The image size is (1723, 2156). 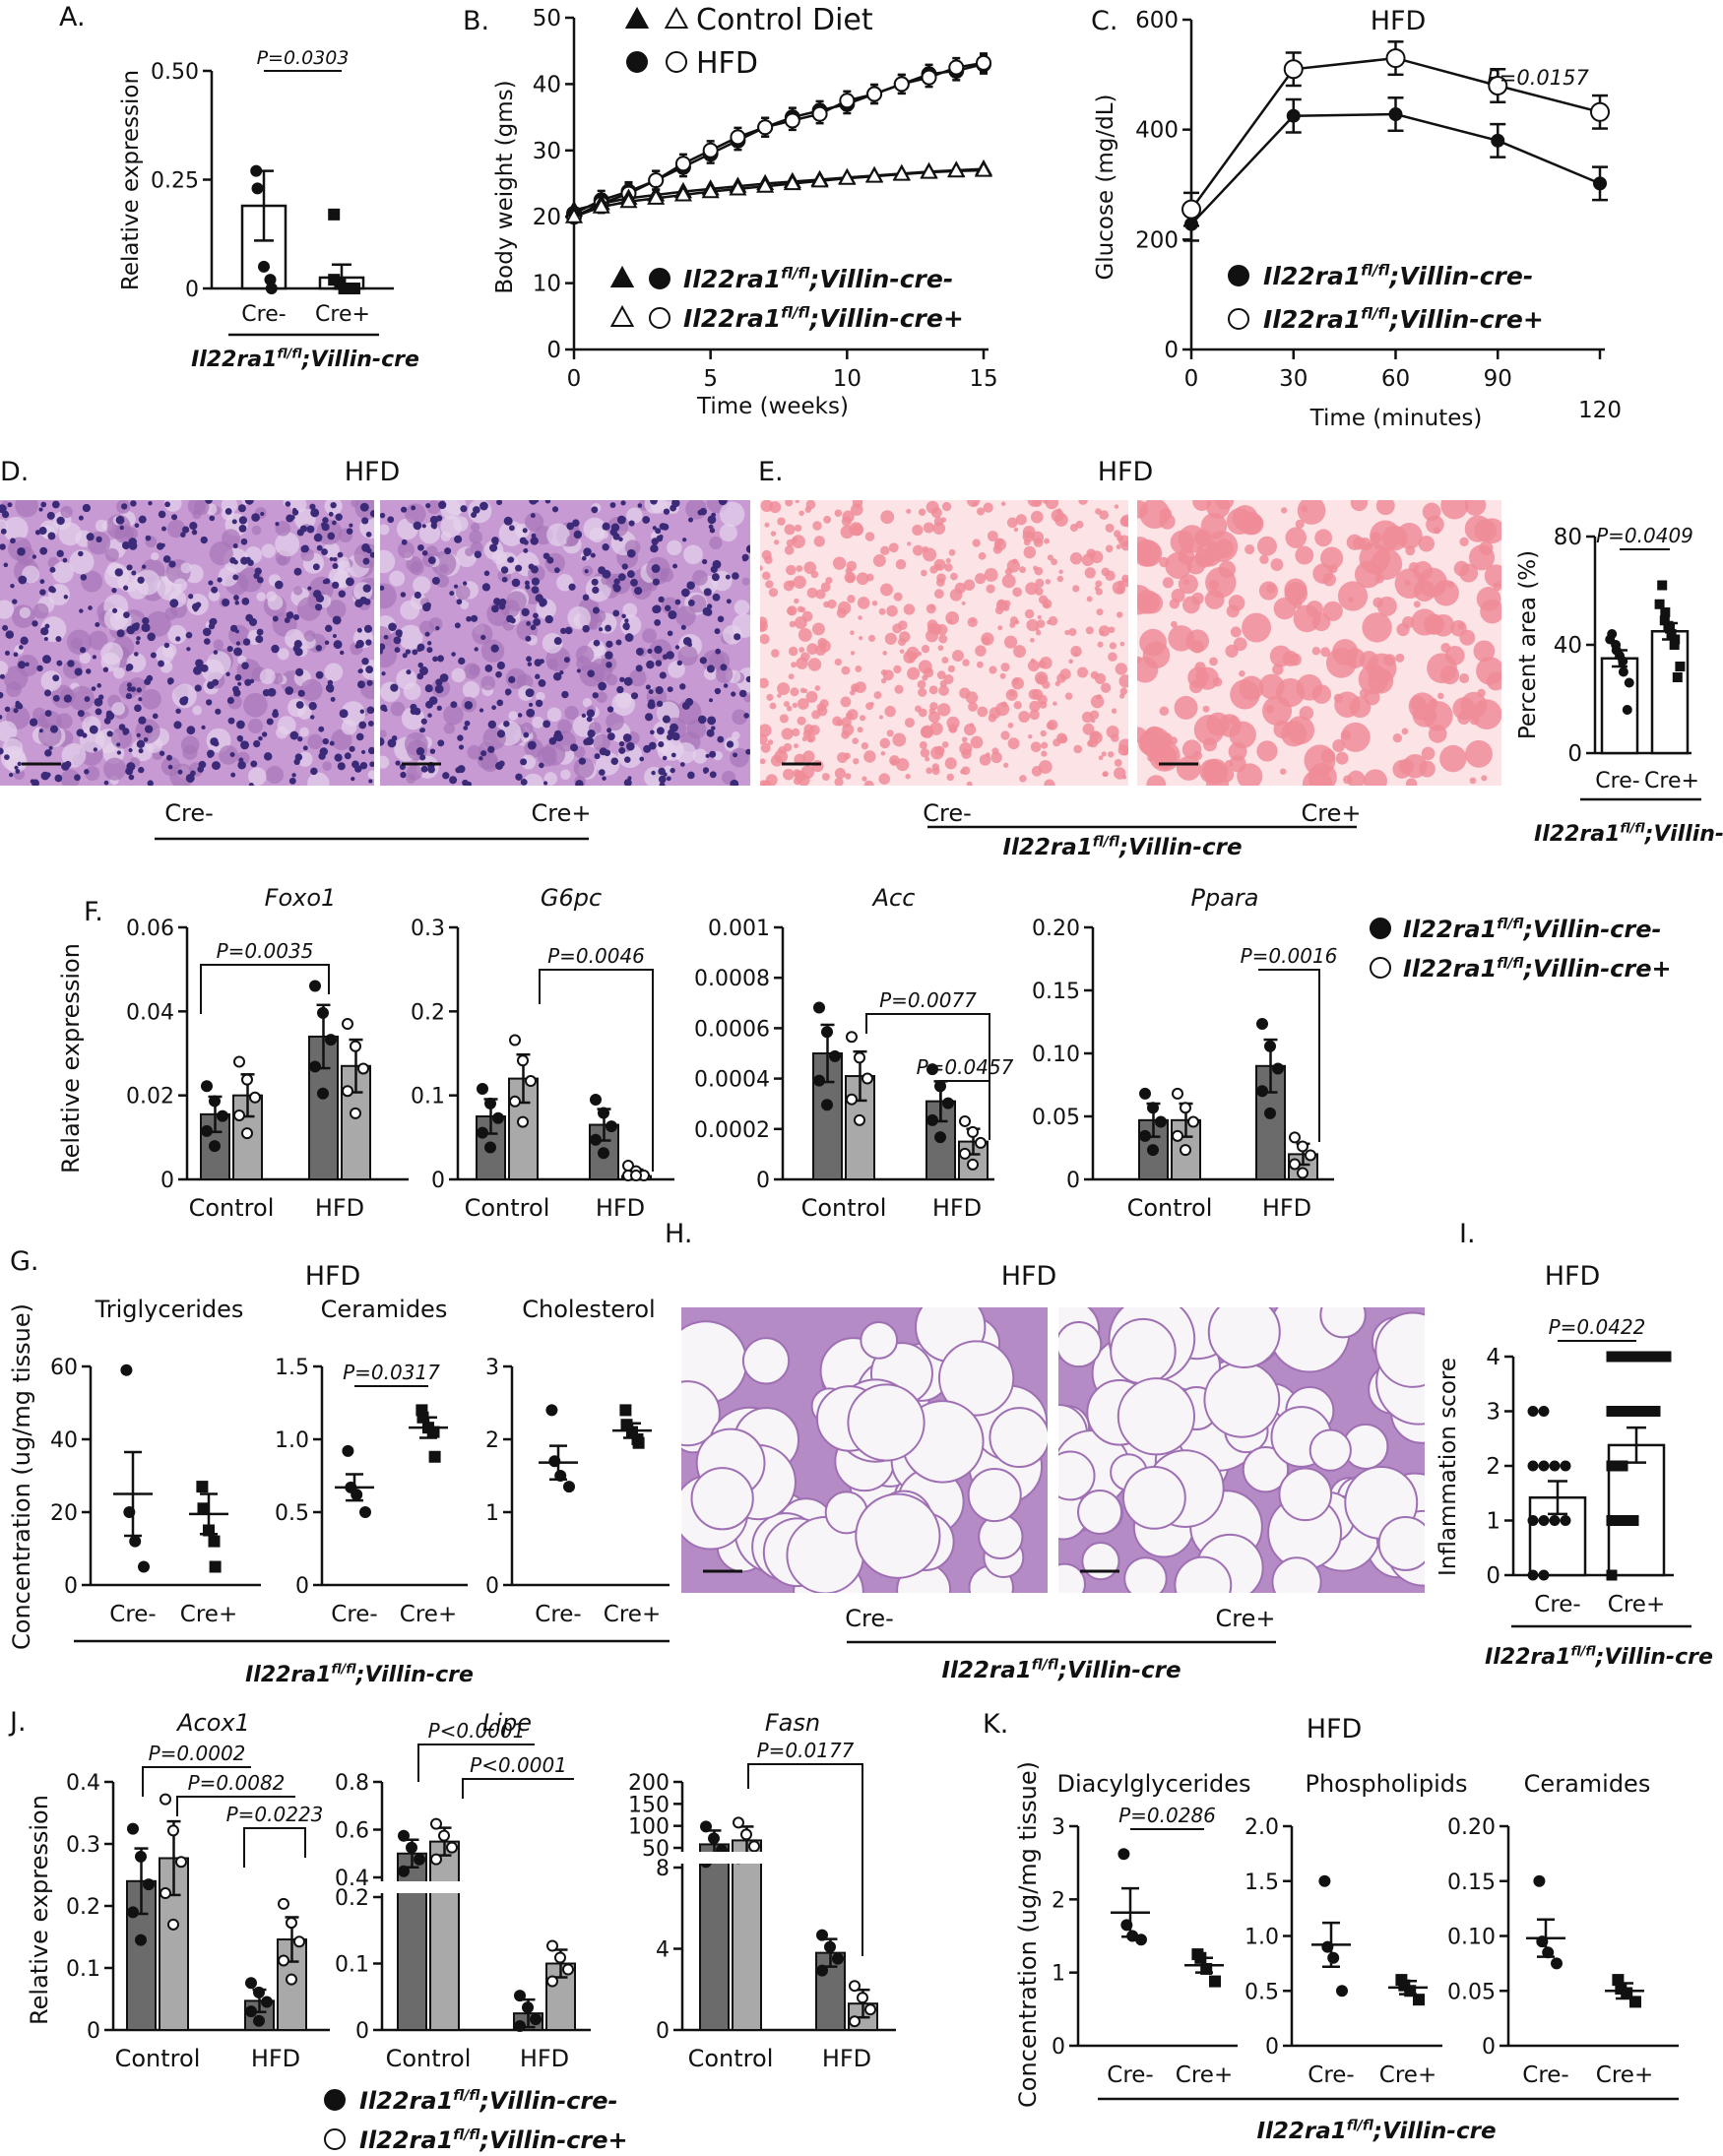 What do you see at coordinates (39, 1910) in the screenshot?
I see `y-axis-label: Relative expression` at bounding box center [39, 1910].